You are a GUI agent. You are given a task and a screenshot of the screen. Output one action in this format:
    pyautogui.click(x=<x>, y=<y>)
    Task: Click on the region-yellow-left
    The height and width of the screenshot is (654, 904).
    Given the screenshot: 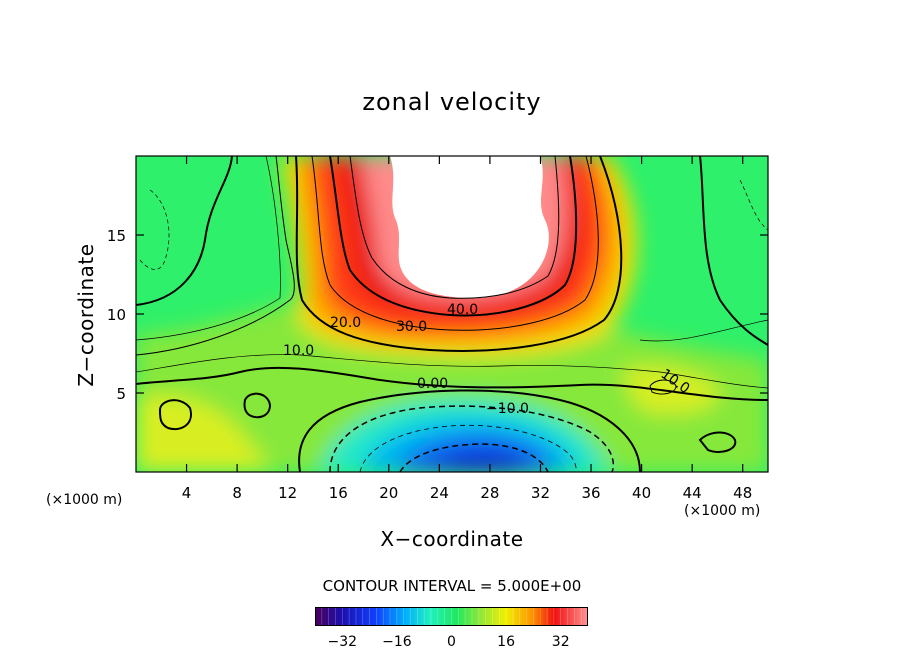 What is the action you would take?
    pyautogui.click(x=203, y=433)
    